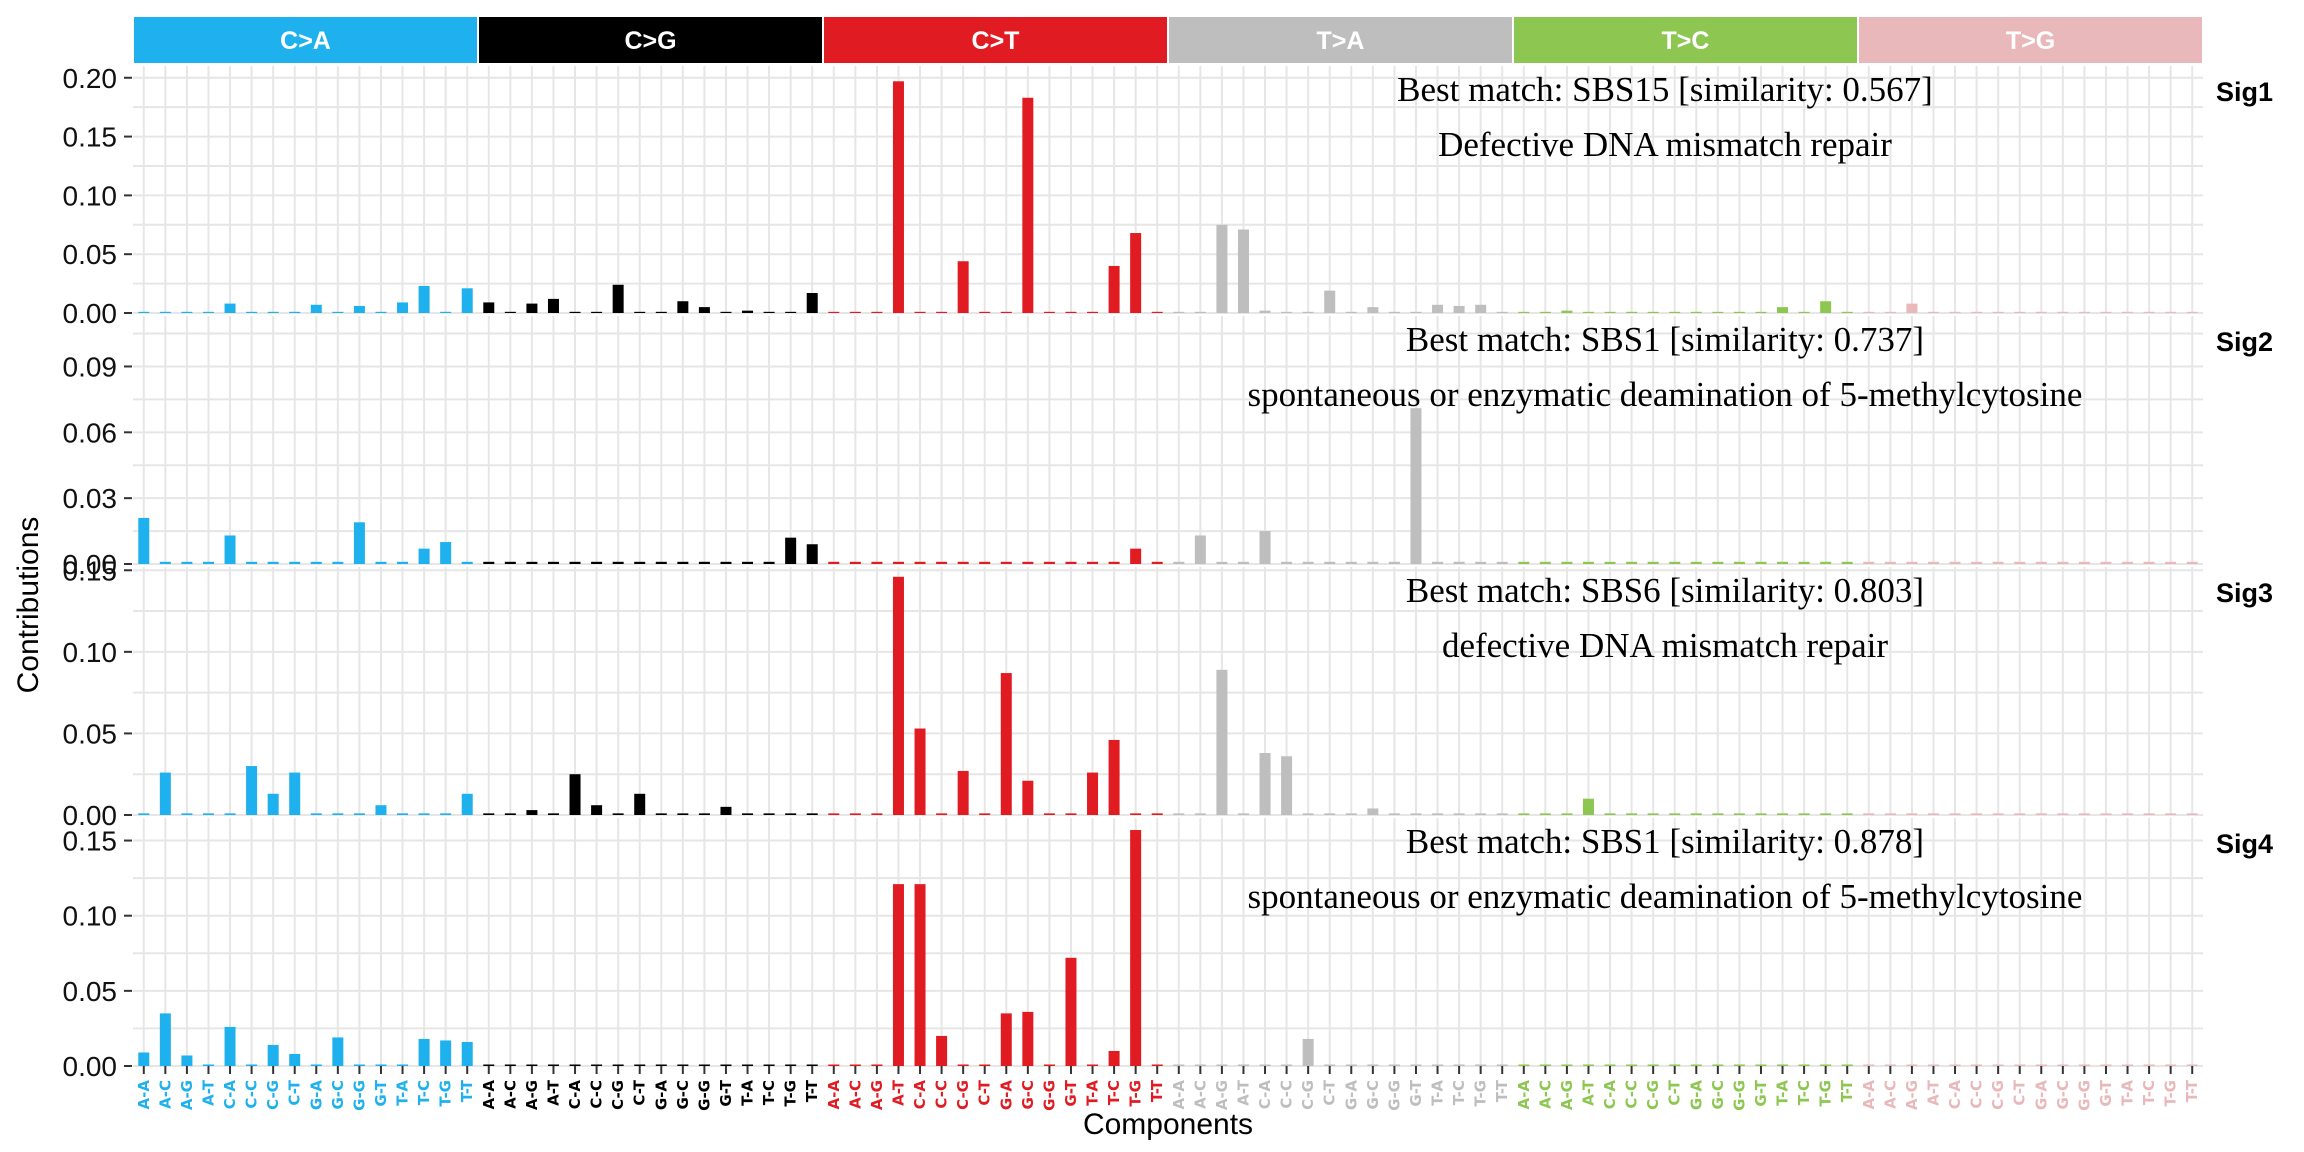 This screenshot has width=2304, height=1152. What do you see at coordinates (2128, 1093) in the screenshot?
I see `x-tick-label: T-A` at bounding box center [2128, 1093].